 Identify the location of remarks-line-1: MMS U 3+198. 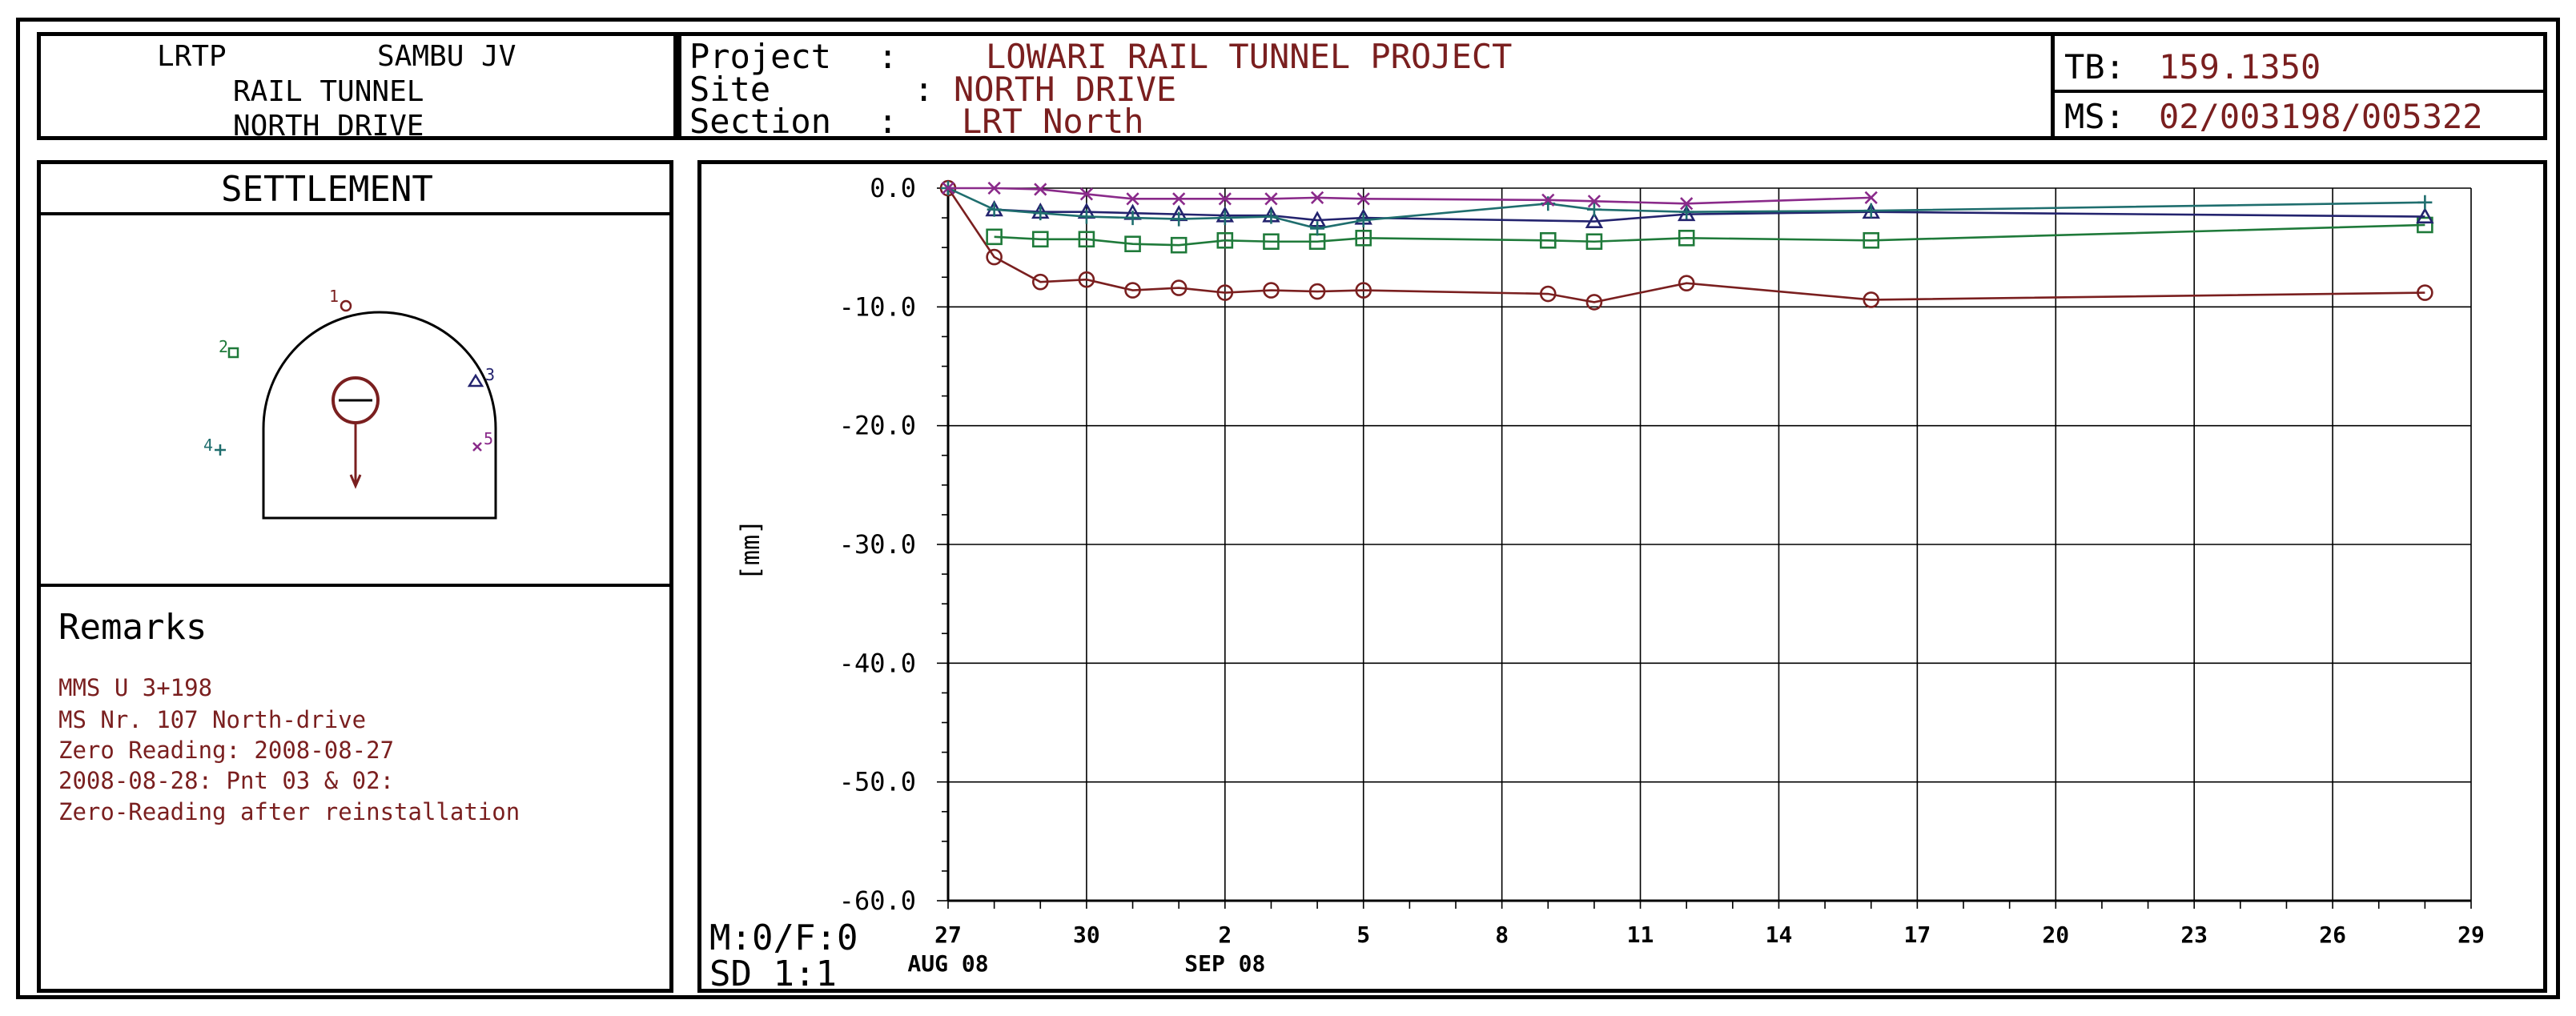
(135, 688).